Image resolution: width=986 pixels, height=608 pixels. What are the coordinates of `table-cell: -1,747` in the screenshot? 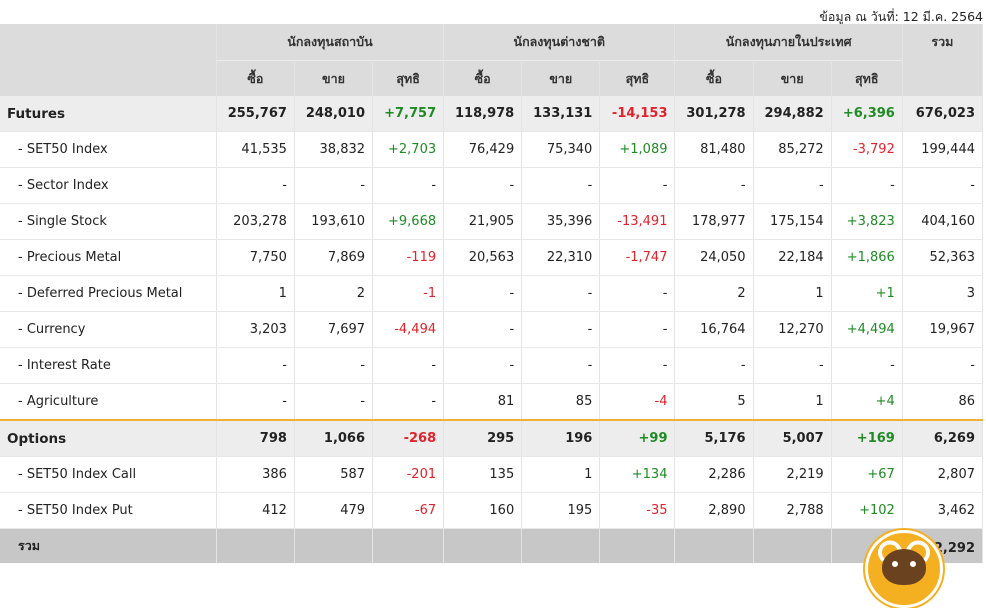 It's located at (637, 257).